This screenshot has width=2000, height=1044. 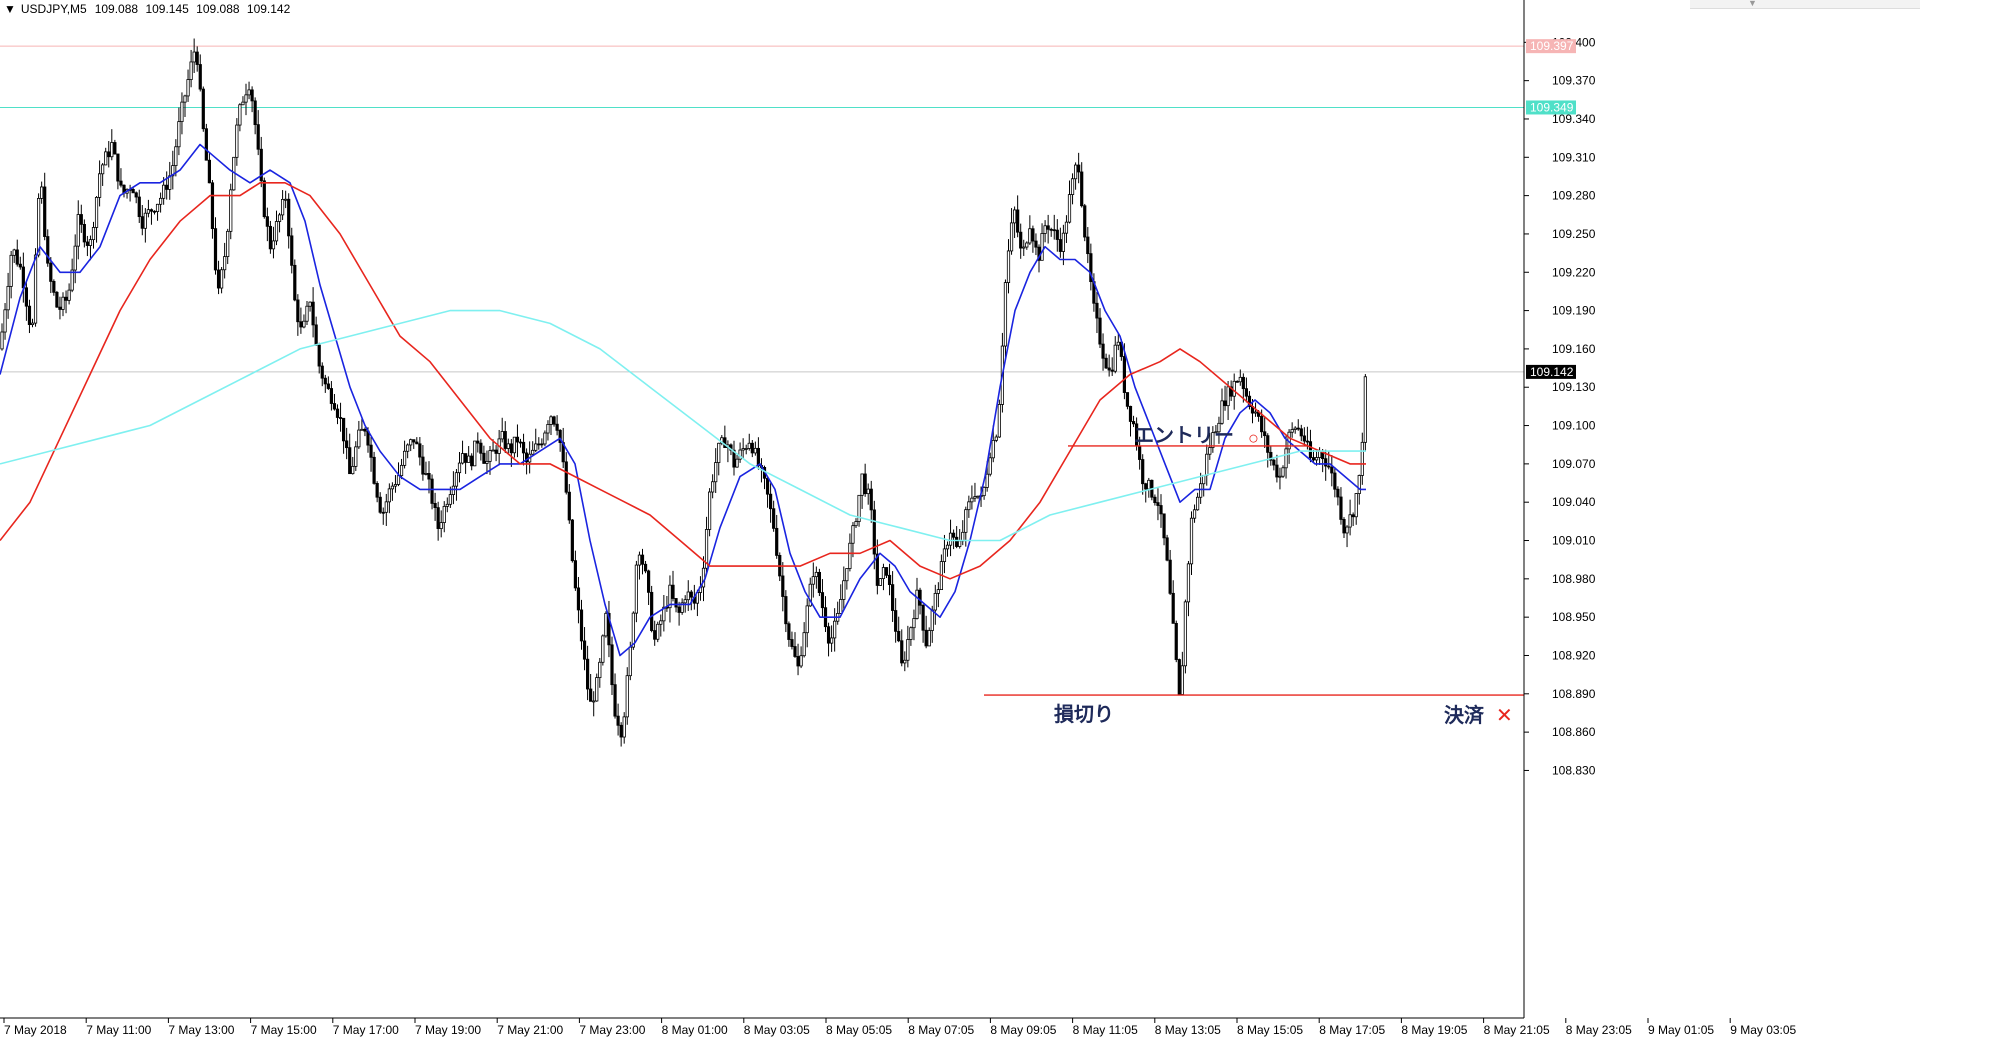 I want to click on window-corner-tab: ▼, so click(x=1805, y=4).